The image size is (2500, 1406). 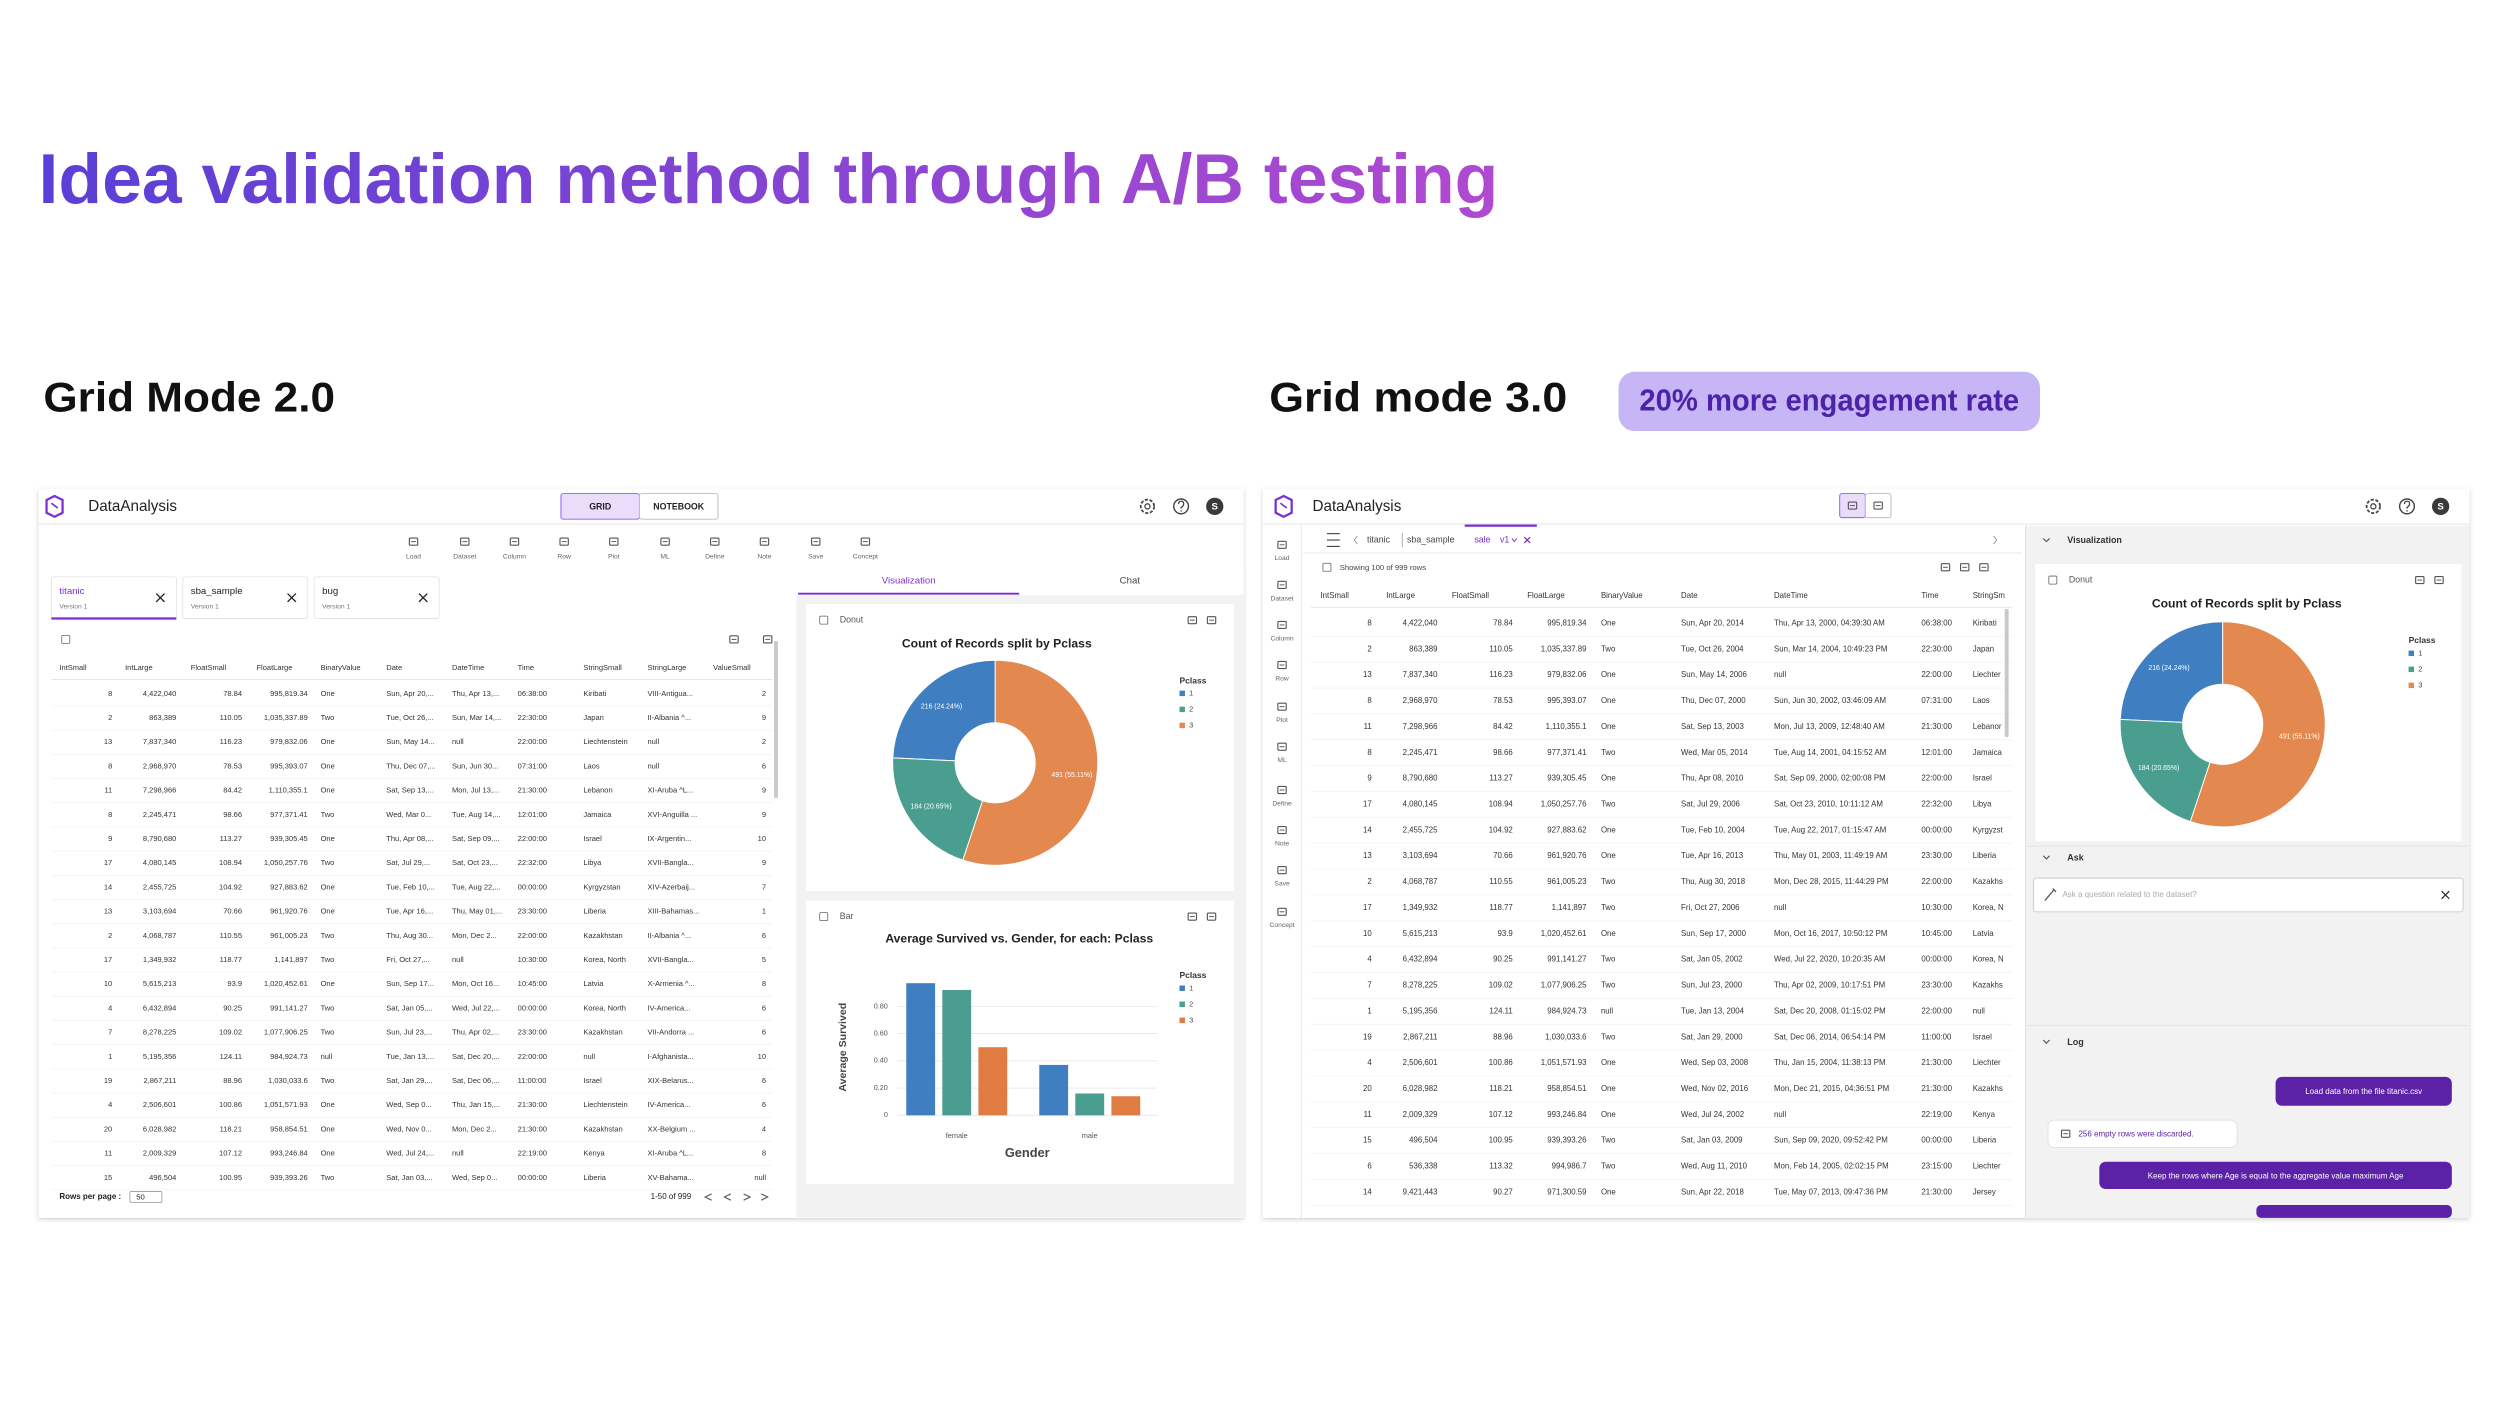 What do you see at coordinates (1504, 539) in the screenshot?
I see `version: v1` at bounding box center [1504, 539].